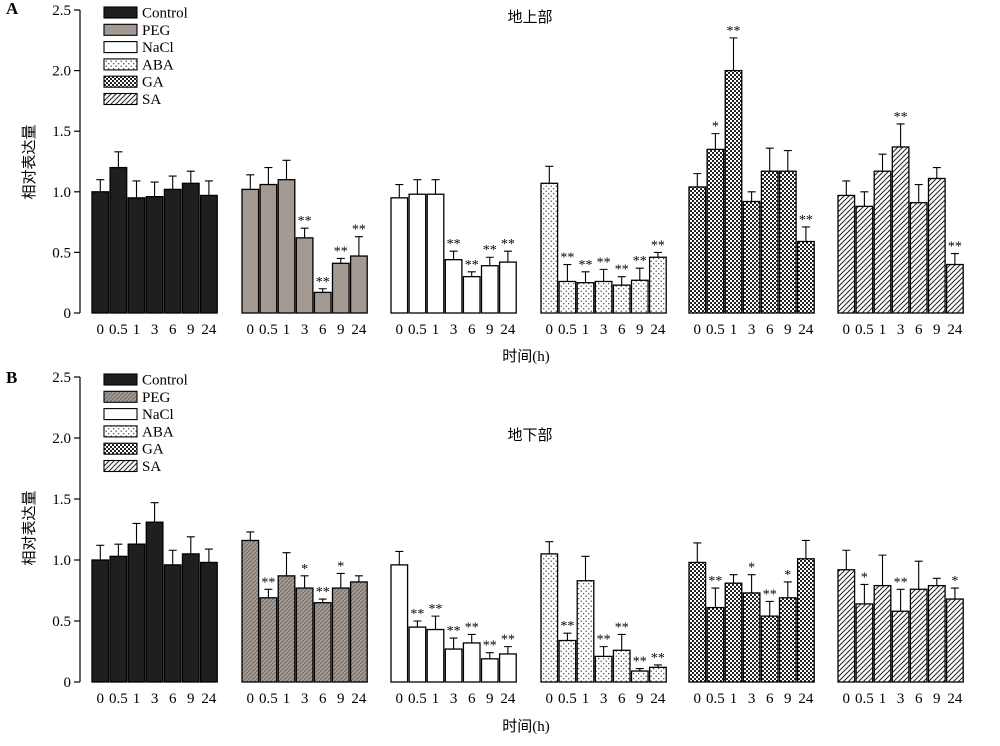 The width and height of the screenshot is (1000, 746). What do you see at coordinates (29, 161) in the screenshot?
I see `panel-a-ylabel: 相对表达量` at bounding box center [29, 161].